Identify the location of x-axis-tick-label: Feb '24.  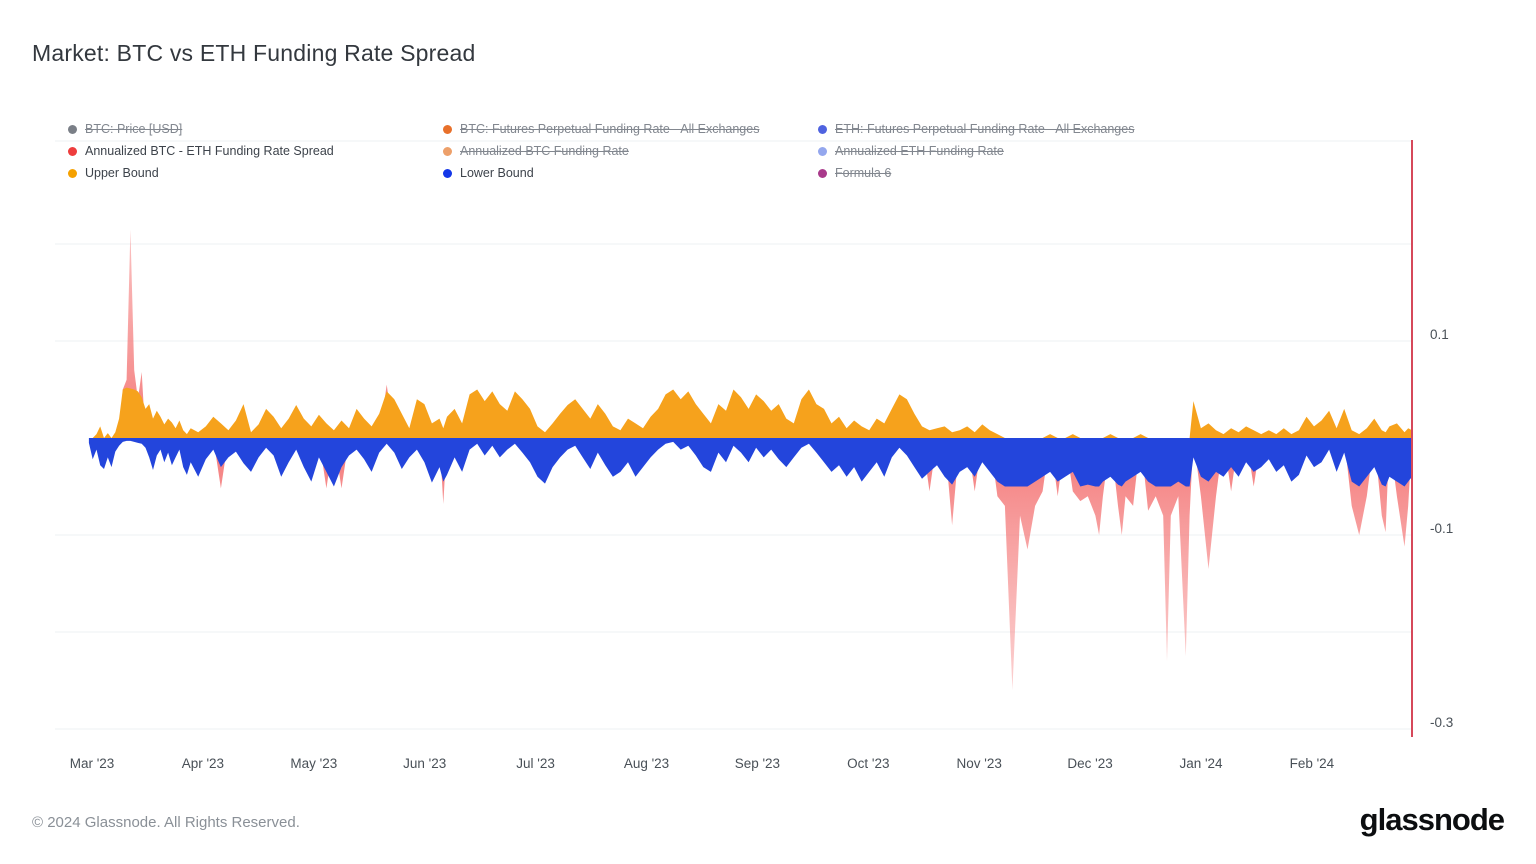
(1312, 763).